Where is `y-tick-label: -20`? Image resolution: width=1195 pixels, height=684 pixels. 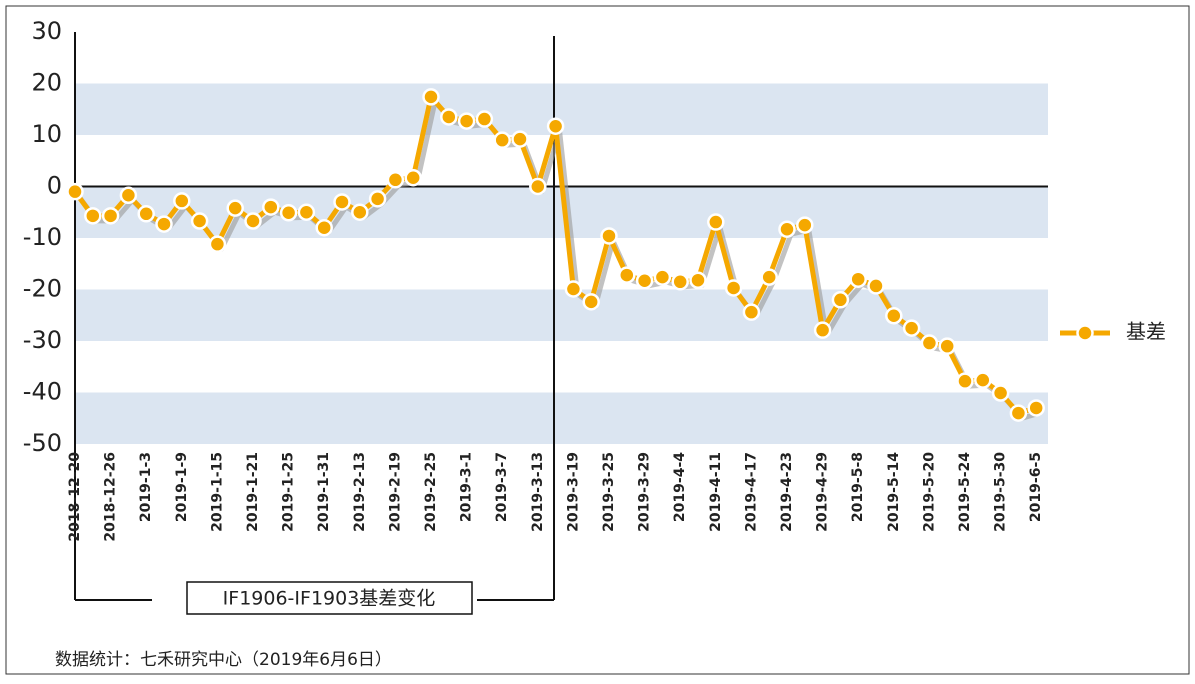
y-tick-label: -20 is located at coordinates (42, 289).